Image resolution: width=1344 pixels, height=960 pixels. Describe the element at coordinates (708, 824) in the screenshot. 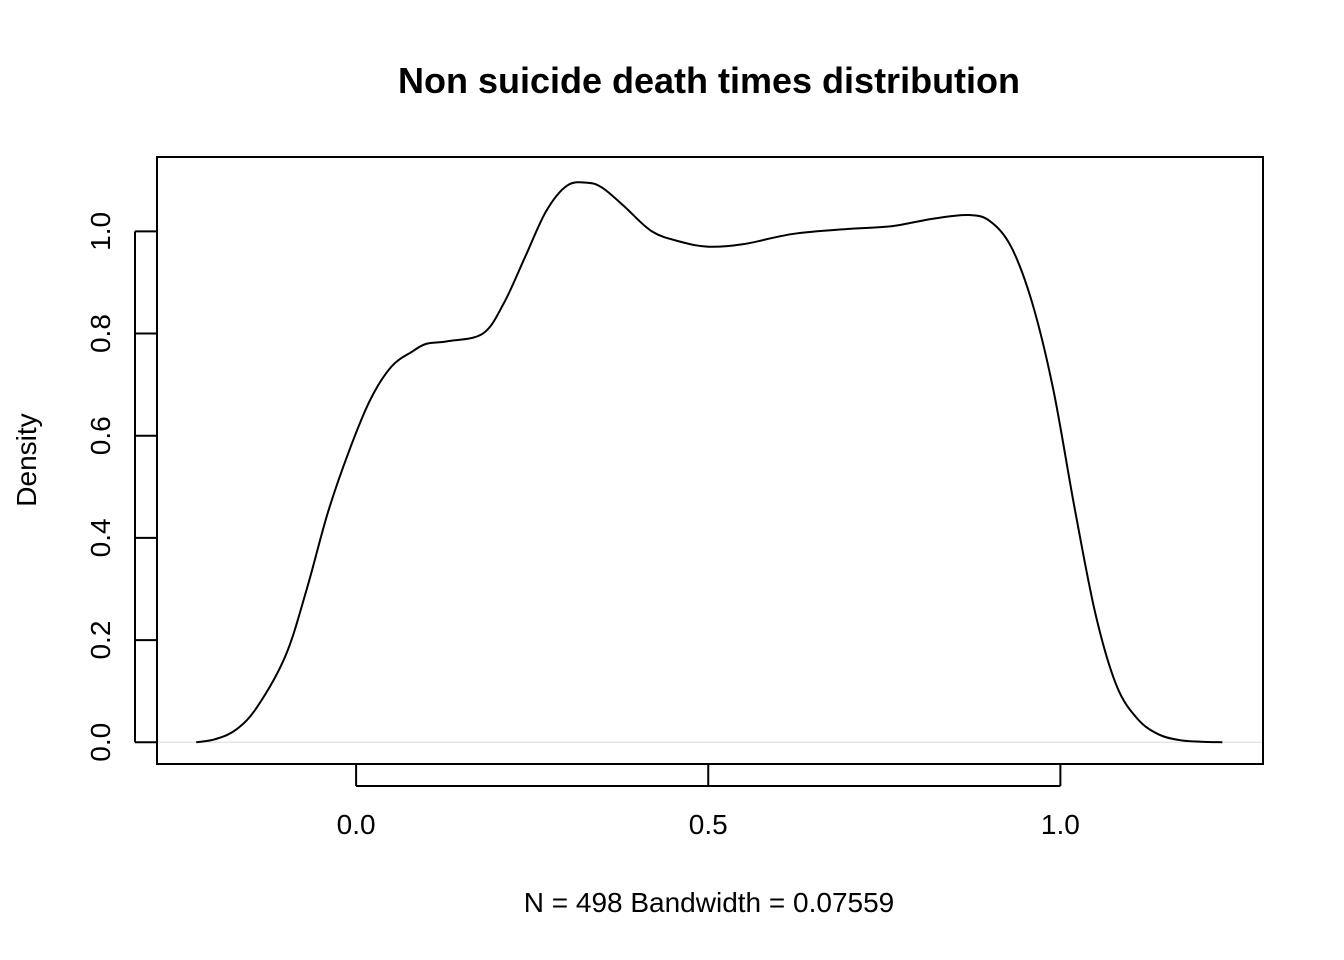

I see `x-tick-label: 0.5` at that location.